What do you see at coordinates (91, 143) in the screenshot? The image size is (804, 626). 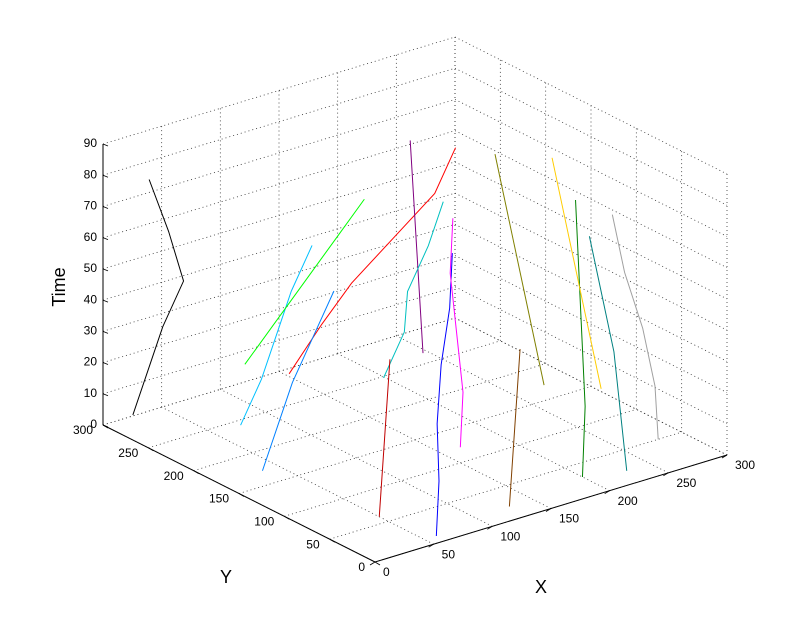 I see `z-tick-label: 90` at bounding box center [91, 143].